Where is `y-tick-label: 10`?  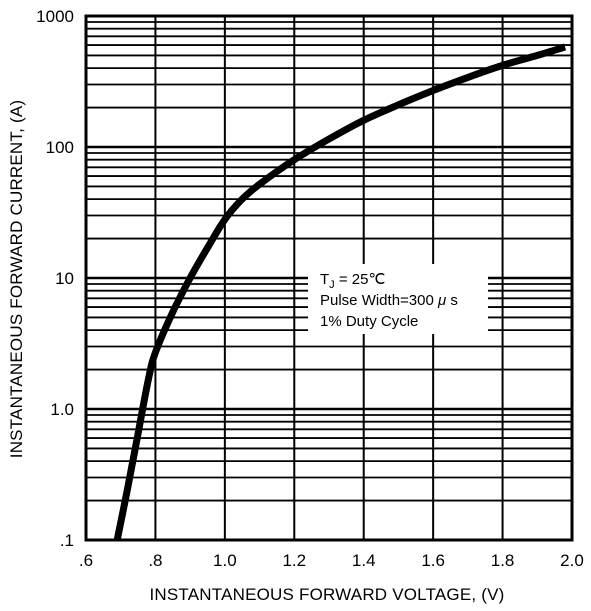 y-tick-label: 10 is located at coordinates (64, 278).